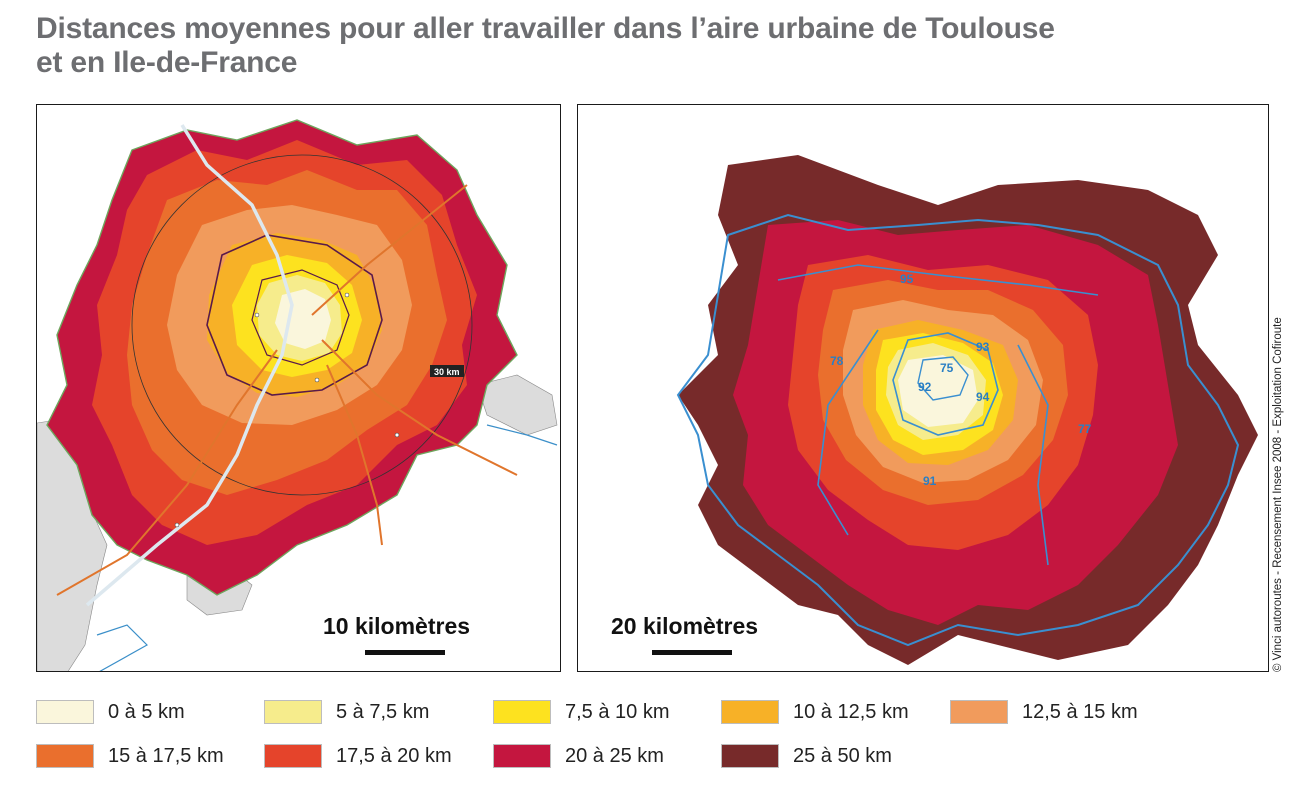  I want to click on legend-item: 10 à 12,5 km, so click(815, 712).